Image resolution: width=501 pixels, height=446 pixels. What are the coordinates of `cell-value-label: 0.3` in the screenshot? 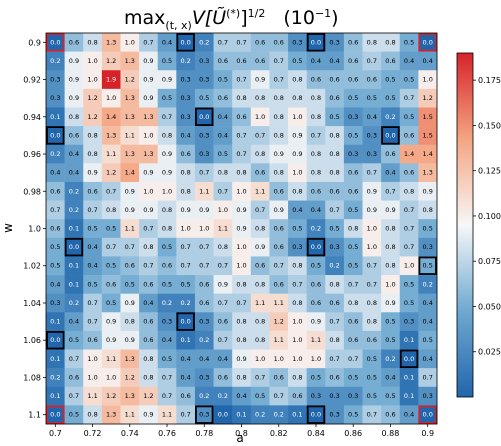 It's located at (334, 42).